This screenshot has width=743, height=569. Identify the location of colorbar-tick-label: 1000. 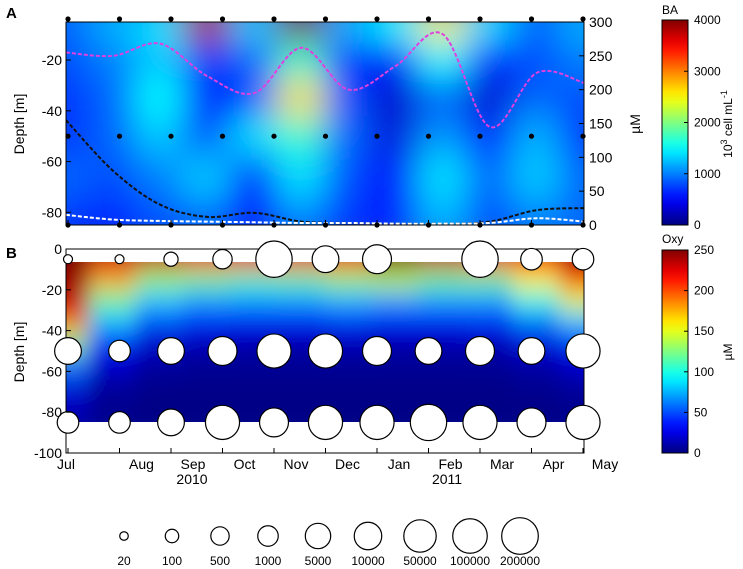
(707, 174).